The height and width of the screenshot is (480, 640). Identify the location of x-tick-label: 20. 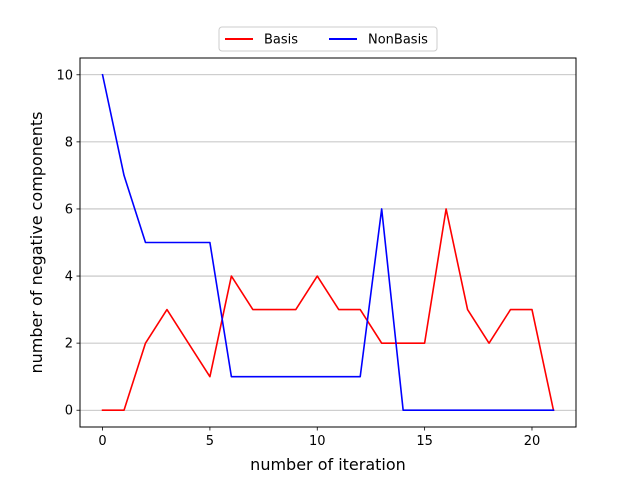
(532, 441).